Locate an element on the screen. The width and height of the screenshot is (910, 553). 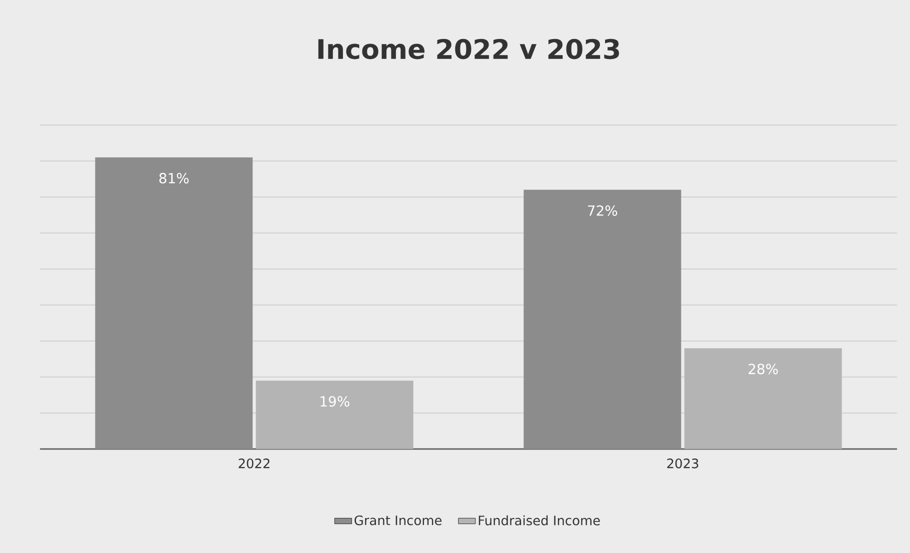
data-label: 72% is located at coordinates (603, 210).